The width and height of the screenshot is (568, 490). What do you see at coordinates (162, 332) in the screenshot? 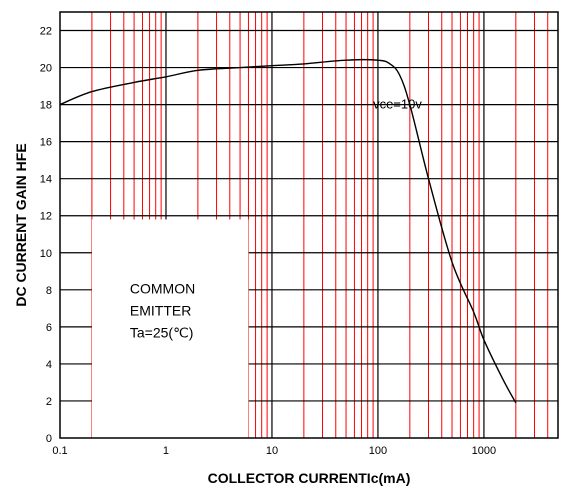
I see `note-line: Ta=25(℃)` at bounding box center [162, 332].